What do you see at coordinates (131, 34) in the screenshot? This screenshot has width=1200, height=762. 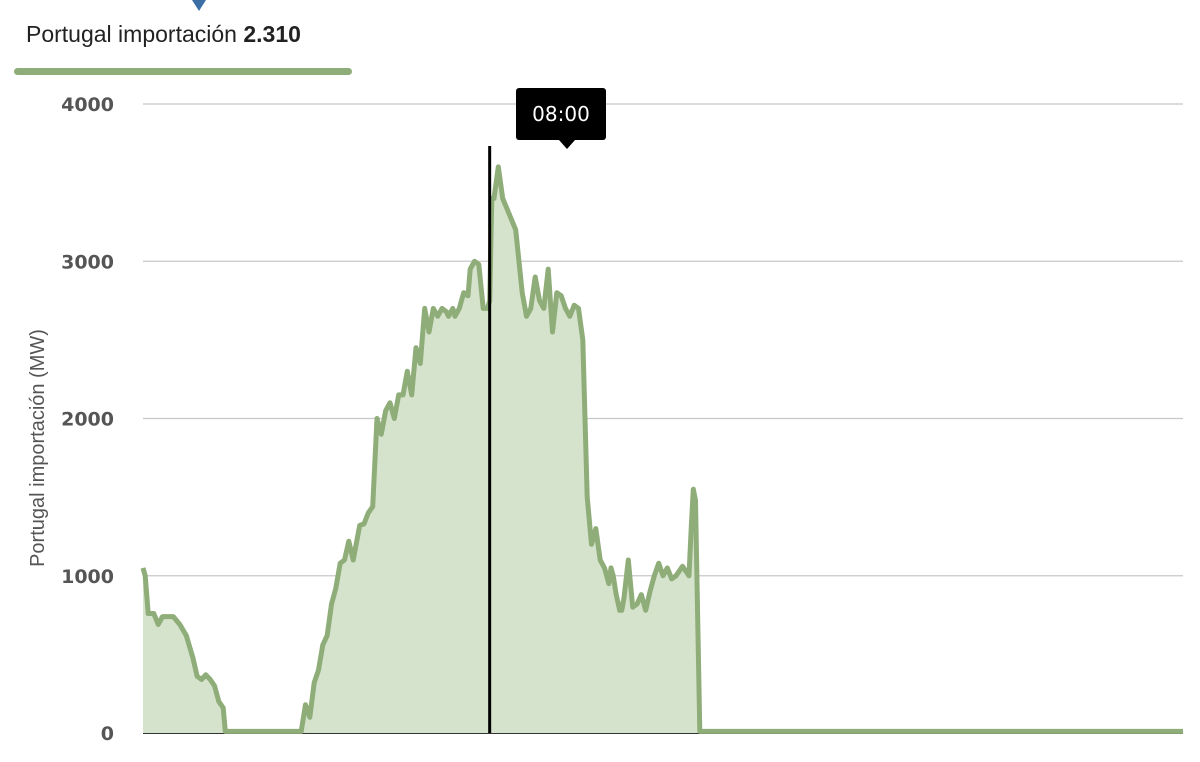 I see `legend-series-name: Portugal importación` at bounding box center [131, 34].